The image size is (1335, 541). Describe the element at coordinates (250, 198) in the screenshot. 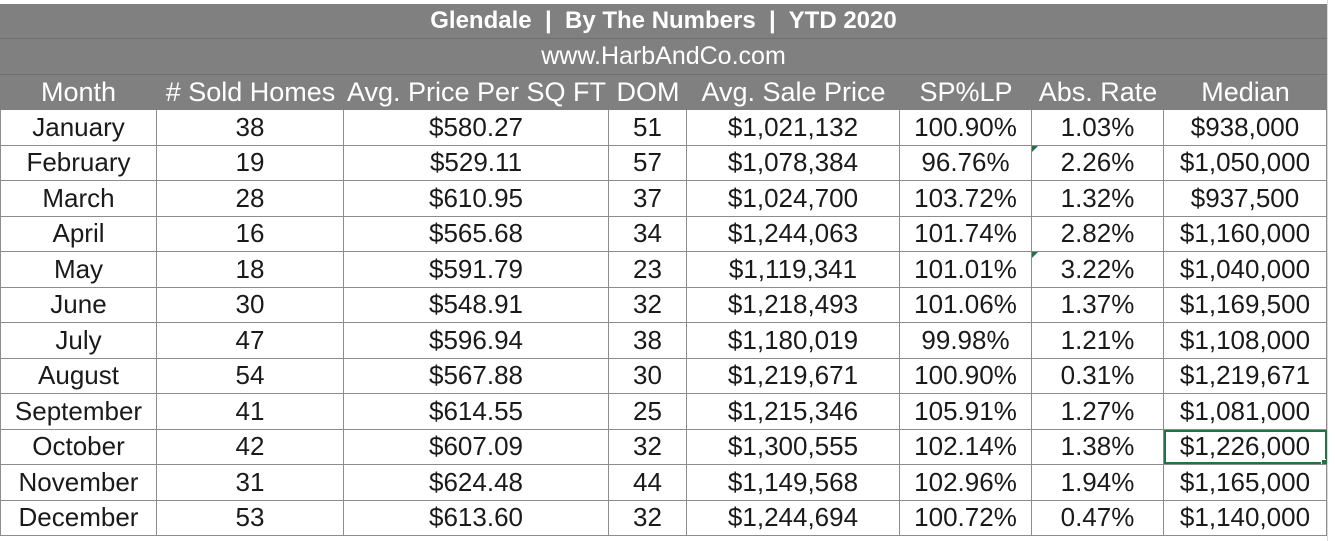

I see `sold-homes-cell: 28` at that location.